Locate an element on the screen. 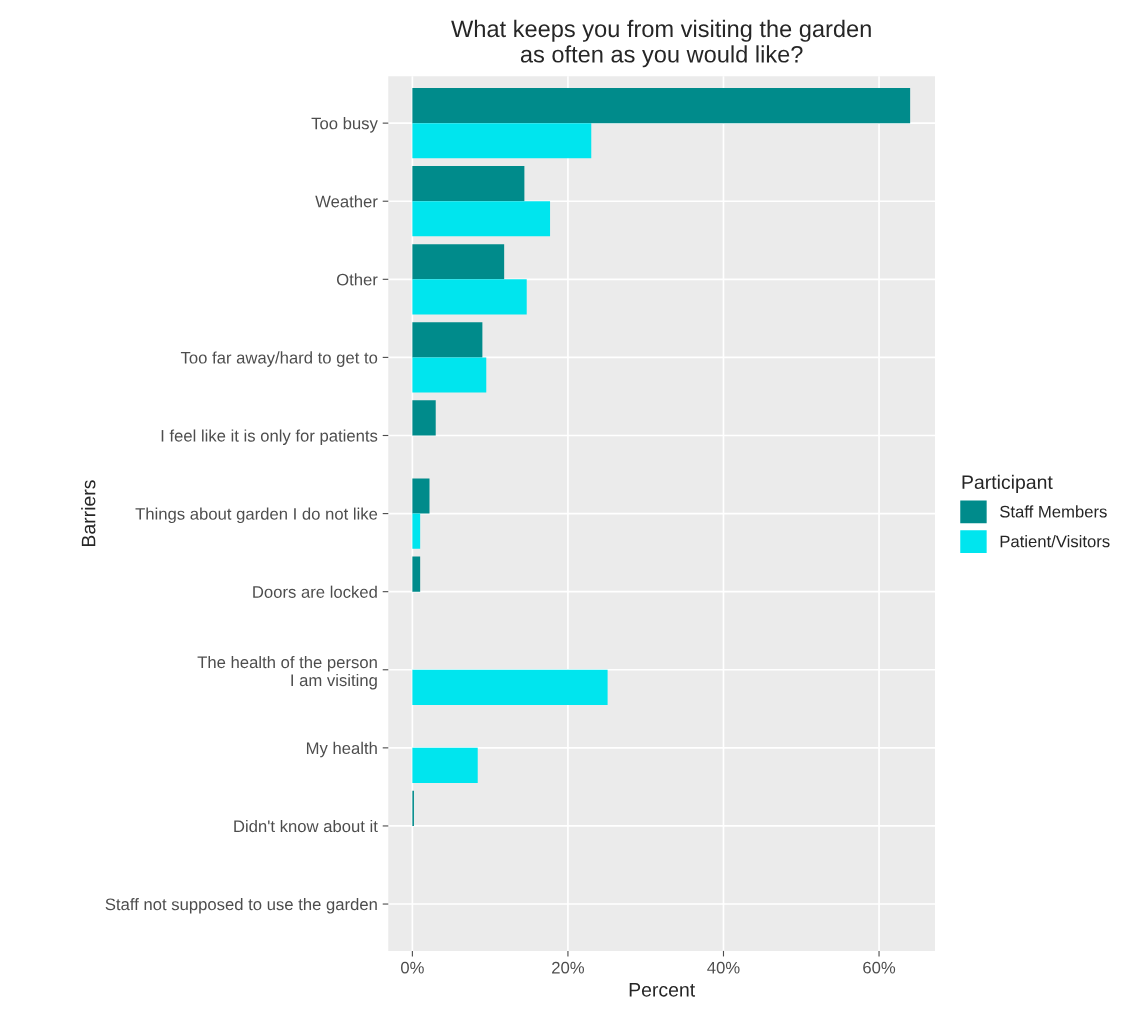 The width and height of the screenshot is (1132, 1017). y-tick-label: The health of the person I am visiting is located at coordinates (287, 672).